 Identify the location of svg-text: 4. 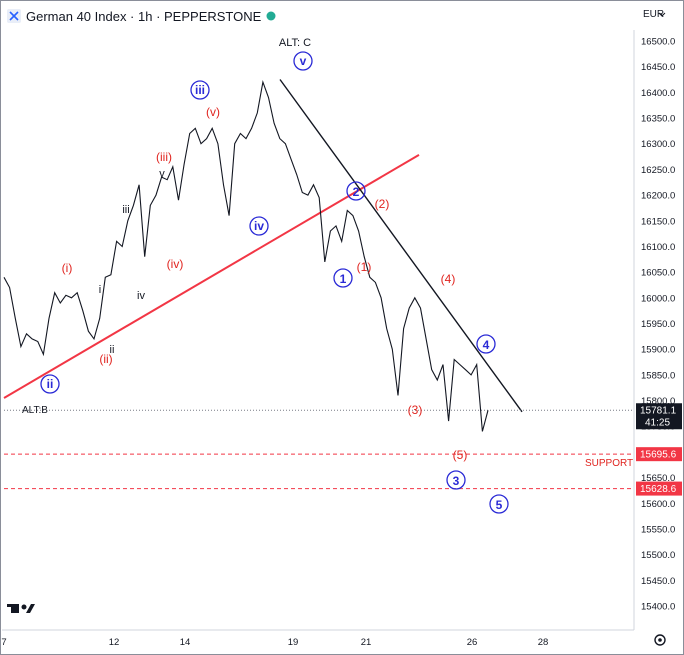
(486, 345).